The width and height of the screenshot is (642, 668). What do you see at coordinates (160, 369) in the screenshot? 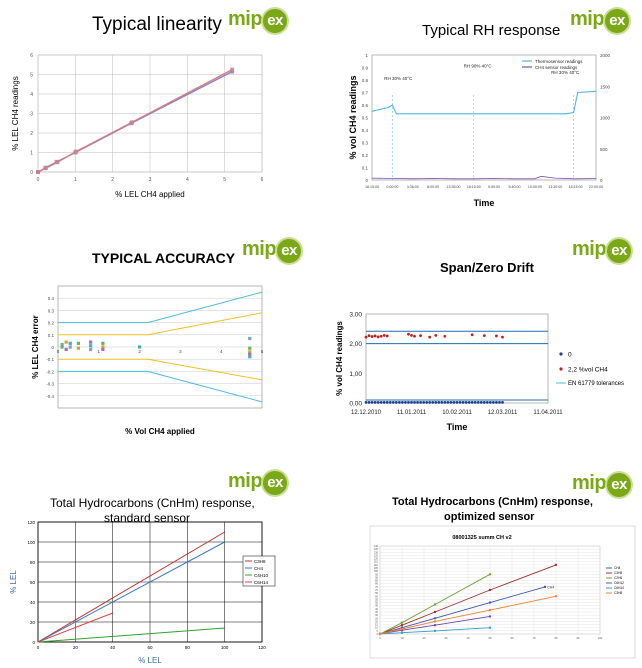
I see `tolerance-line` at bounding box center [160, 369].